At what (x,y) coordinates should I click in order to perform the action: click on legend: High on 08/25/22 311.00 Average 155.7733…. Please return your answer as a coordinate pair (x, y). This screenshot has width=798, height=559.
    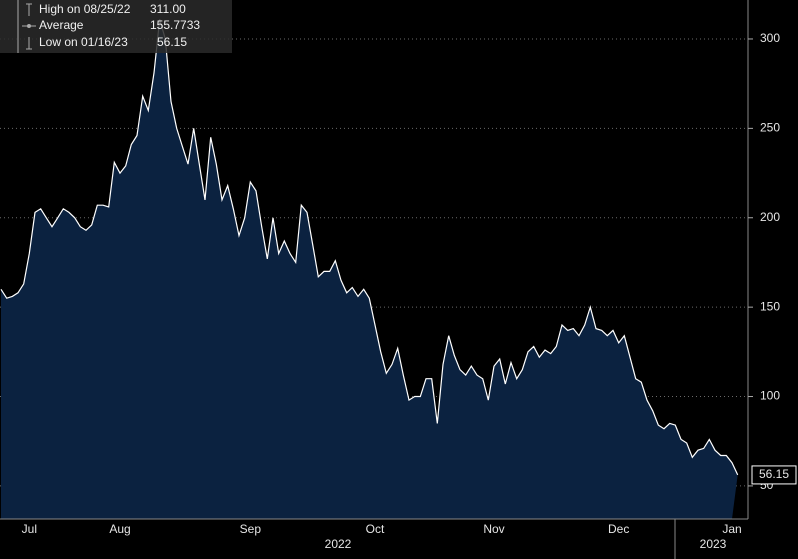
    Looking at the image, I should click on (116, 26).